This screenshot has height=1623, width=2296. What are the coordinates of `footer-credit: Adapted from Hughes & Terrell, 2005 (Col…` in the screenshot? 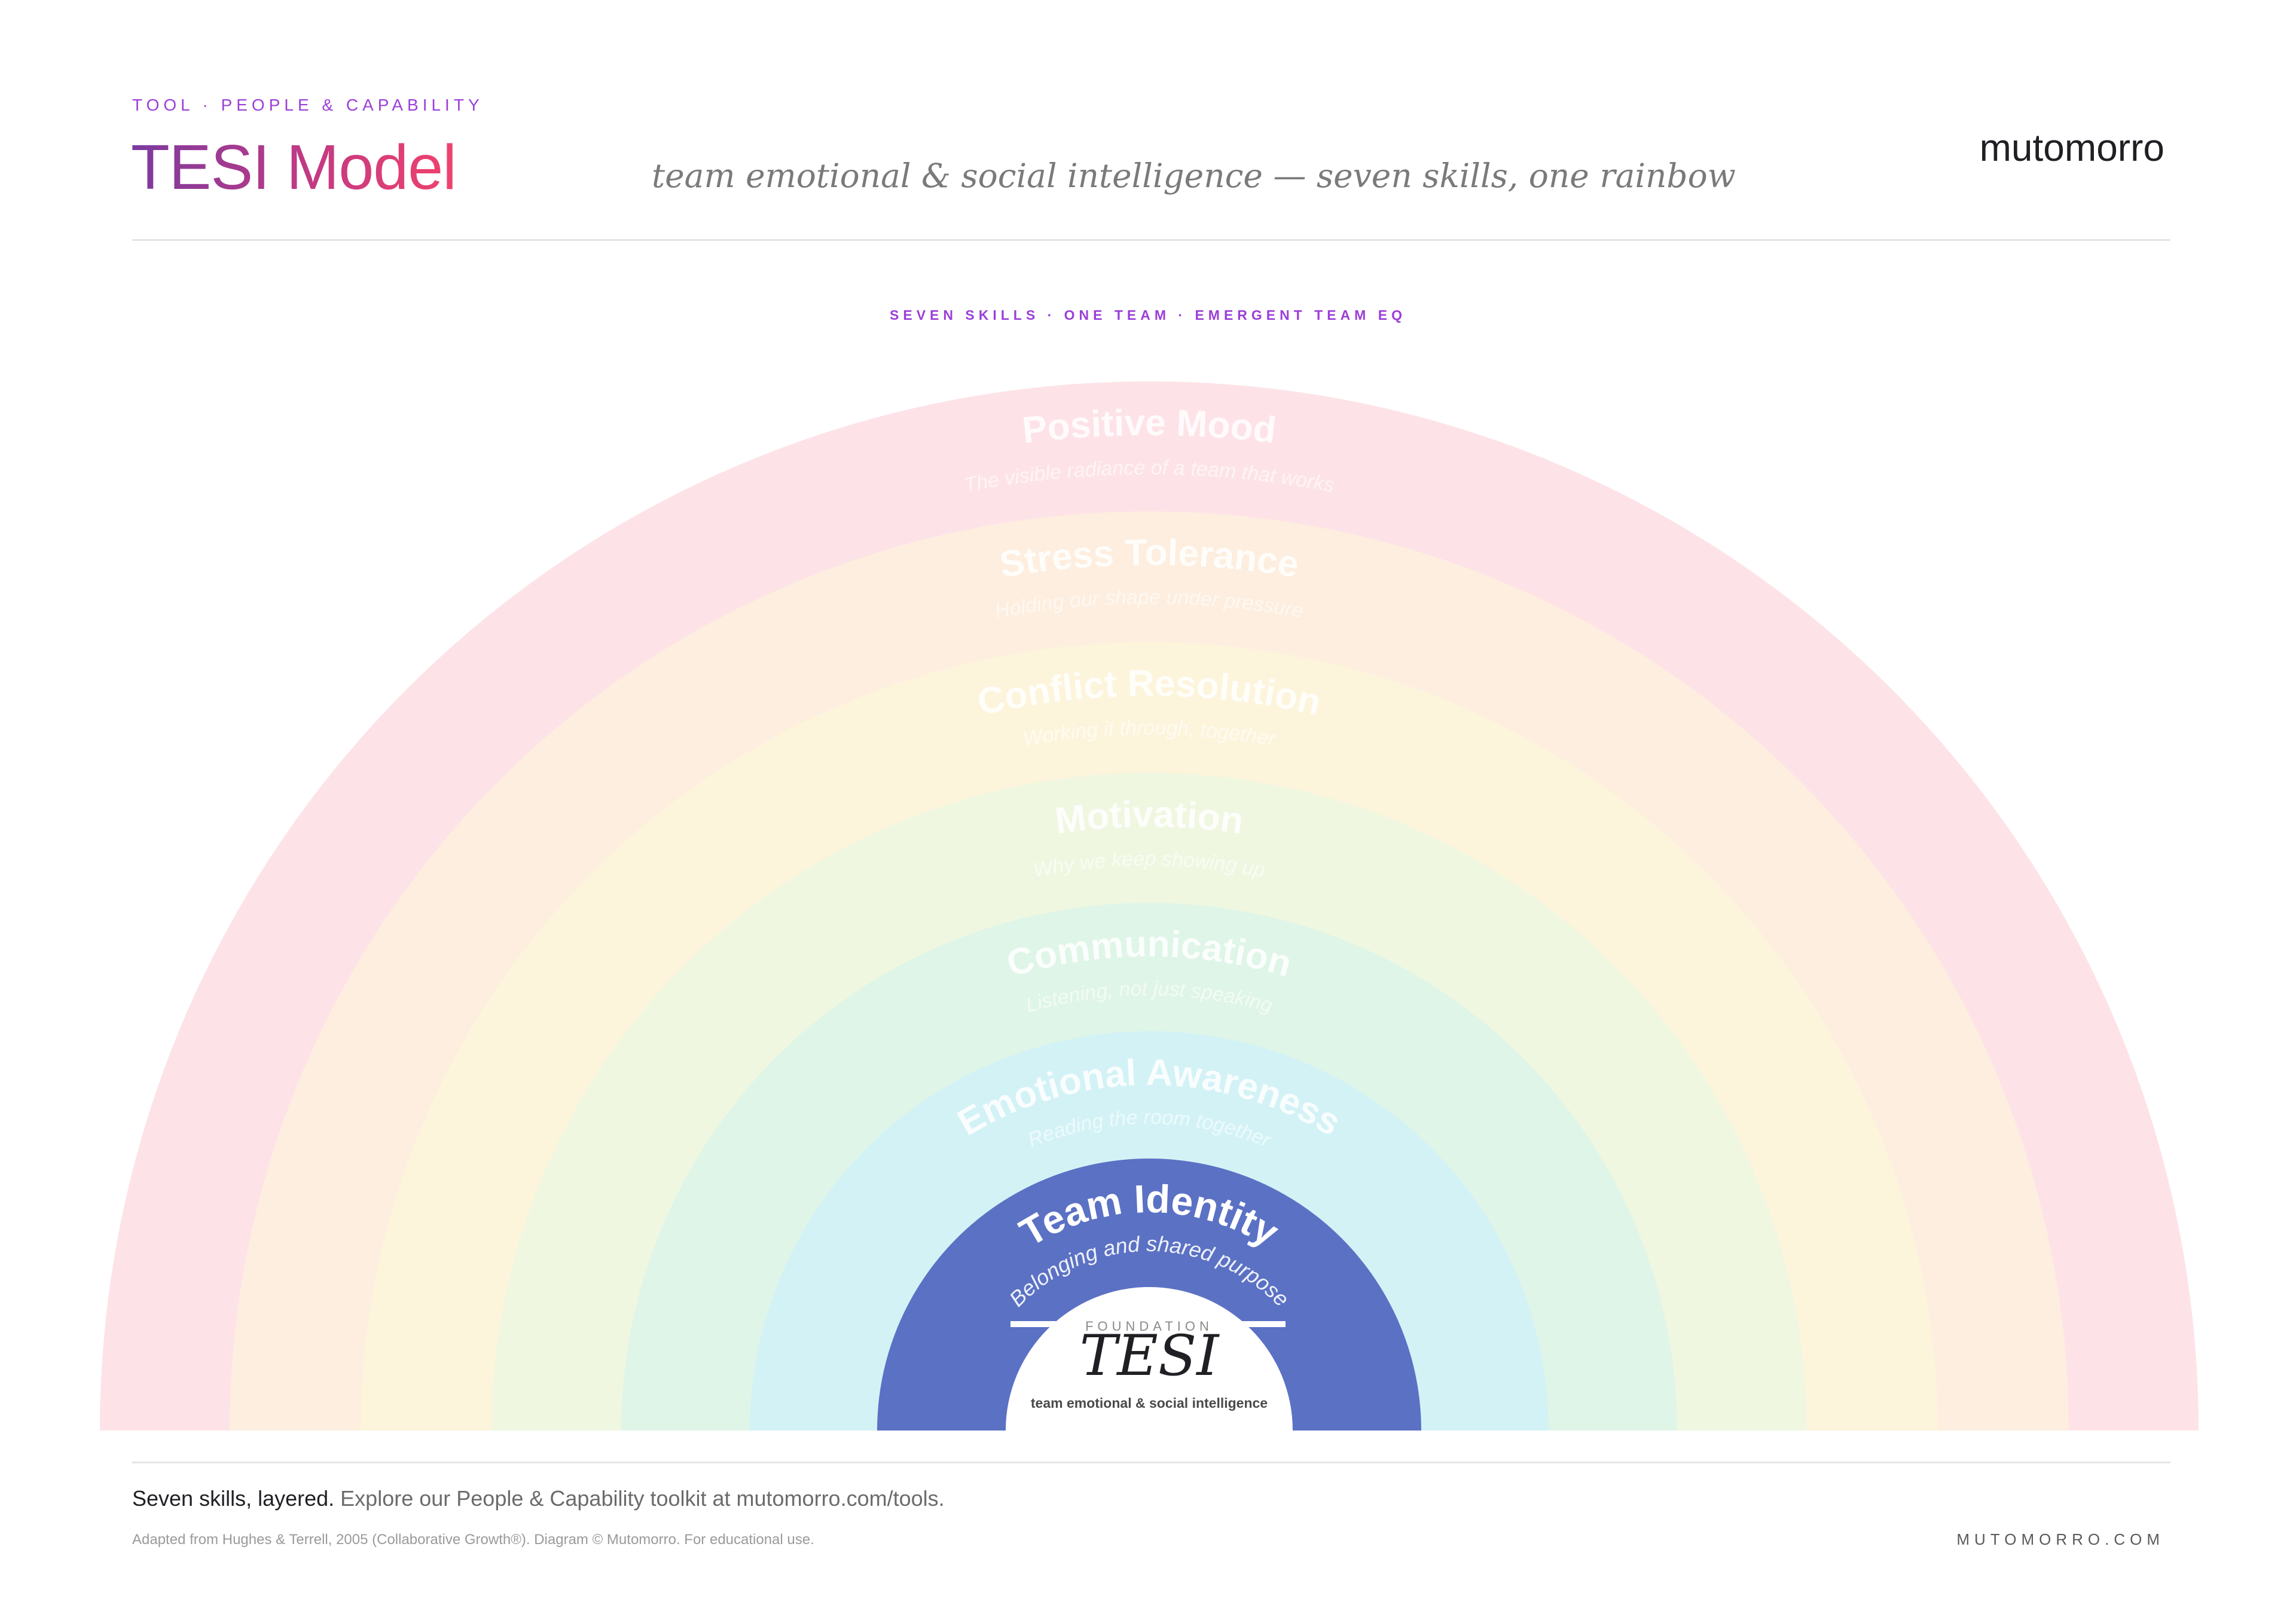 It's located at (473, 1540).